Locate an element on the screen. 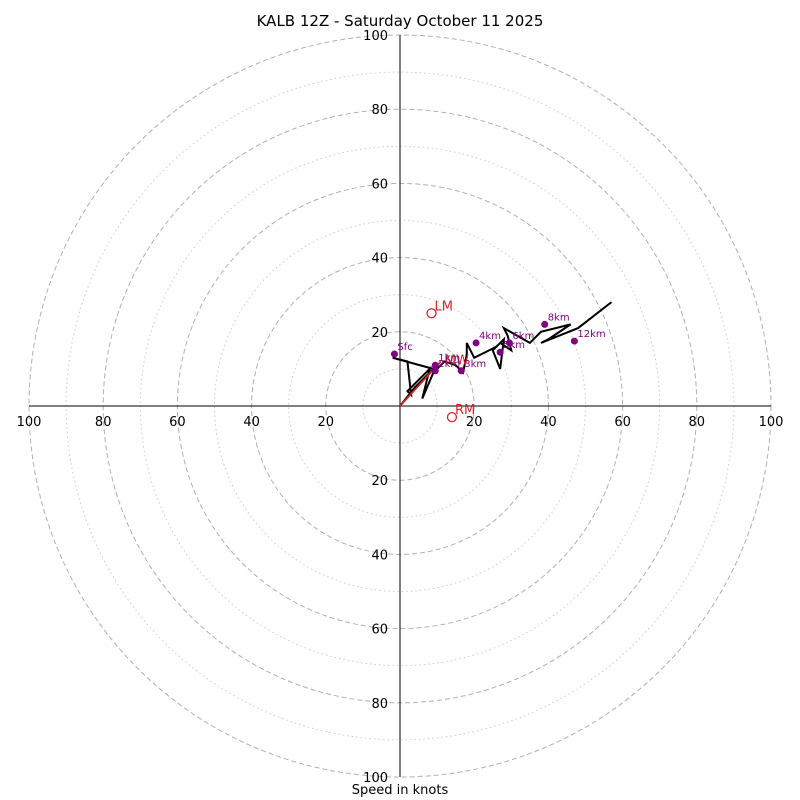 This screenshot has width=800, height=800. height-label-6km: 6km is located at coordinates (523, 336).